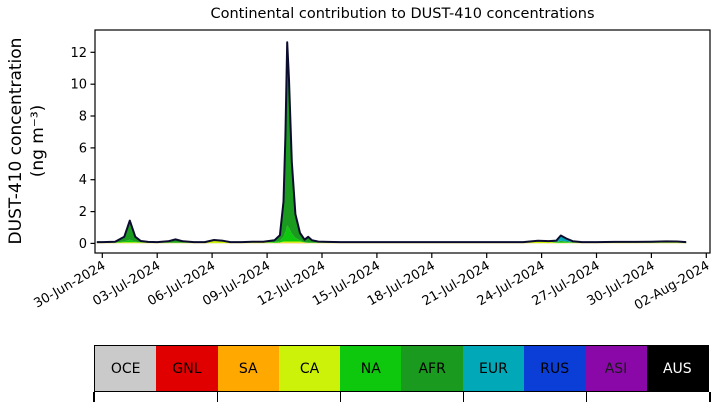  I want to click on y-tick-label: 4, so click(83, 180).